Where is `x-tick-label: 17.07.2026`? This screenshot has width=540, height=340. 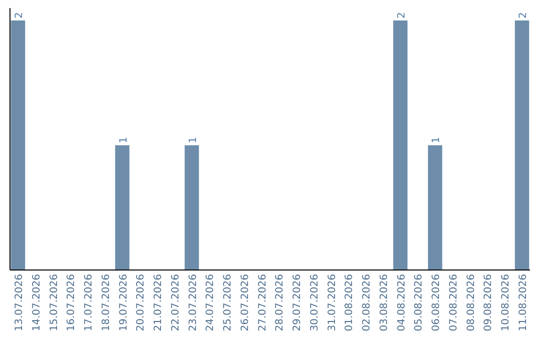 x-tick-label: 17.07.2026 is located at coordinates (89, 303).